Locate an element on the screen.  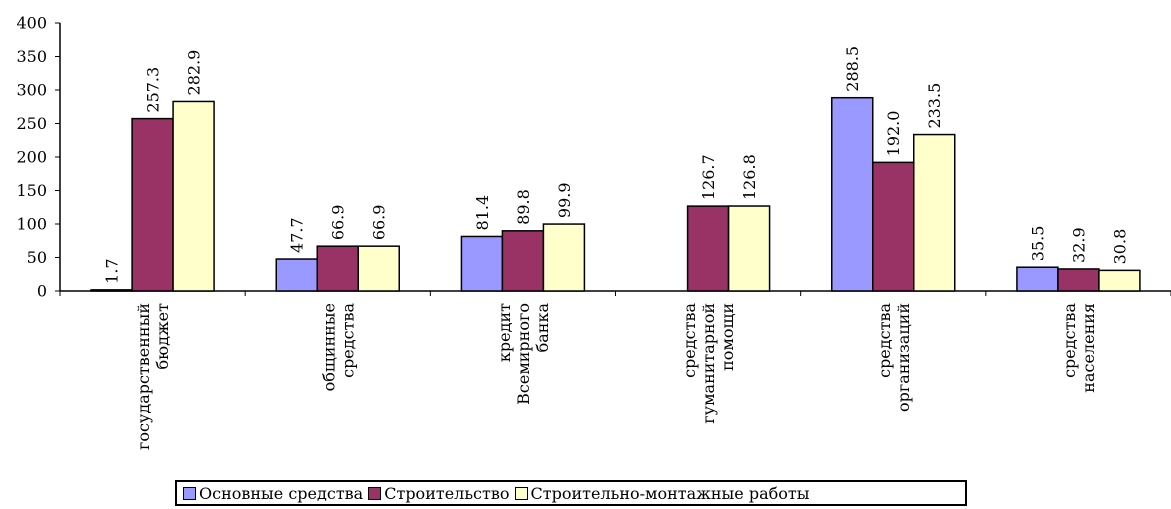
y-tick-label: 300 is located at coordinates (31, 90).